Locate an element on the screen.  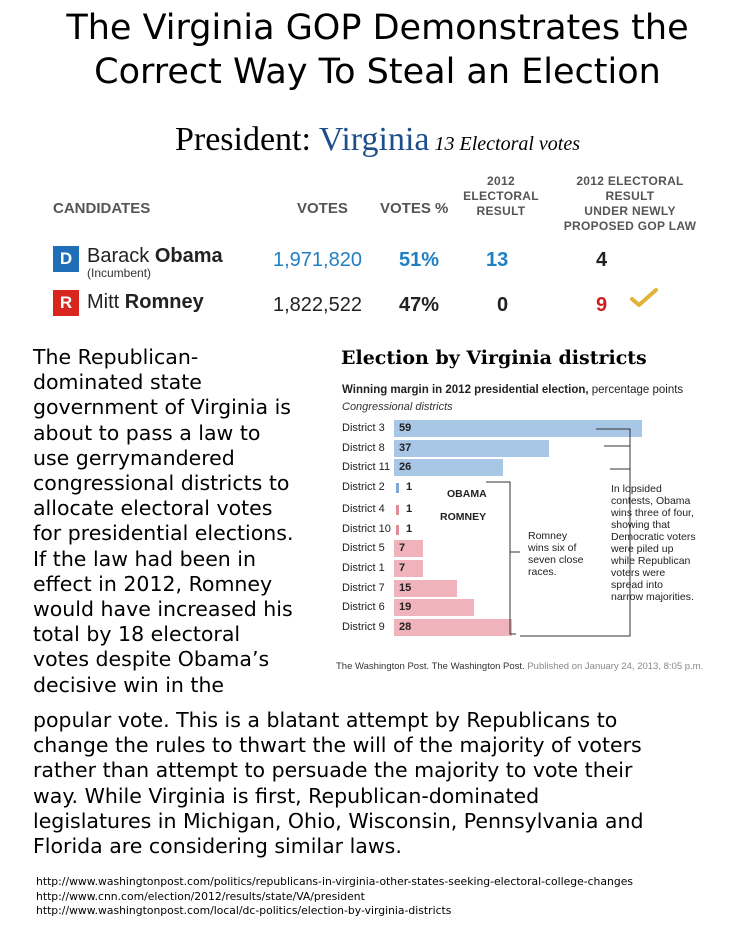
header-2012-result: 2012 ELECTORAL RESULT is located at coordinates (501, 196).